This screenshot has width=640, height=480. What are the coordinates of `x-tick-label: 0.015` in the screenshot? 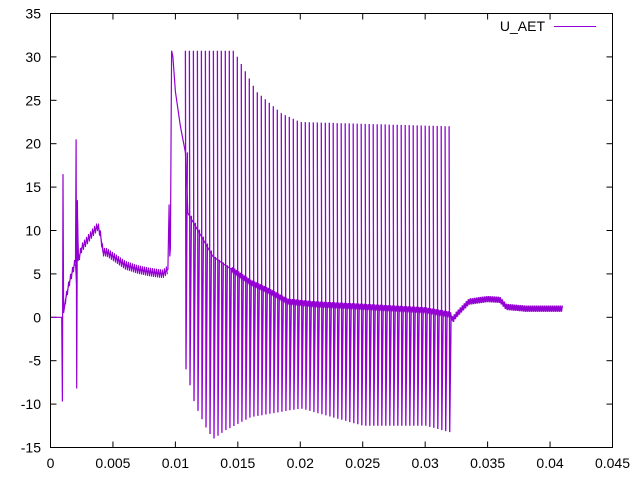 It's located at (237, 463).